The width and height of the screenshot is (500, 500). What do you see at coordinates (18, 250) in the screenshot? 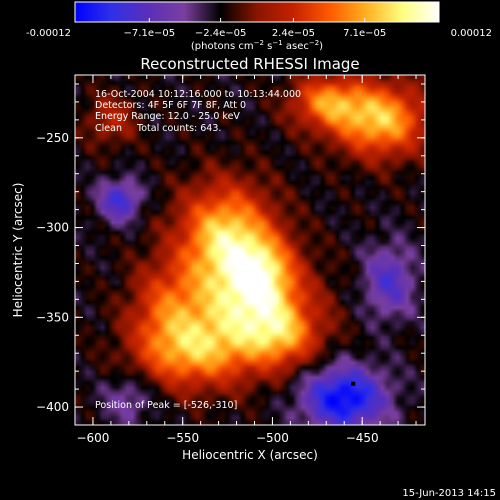
I see `y-axis-label: Heliocentric Y (arcsec)` at bounding box center [18, 250].